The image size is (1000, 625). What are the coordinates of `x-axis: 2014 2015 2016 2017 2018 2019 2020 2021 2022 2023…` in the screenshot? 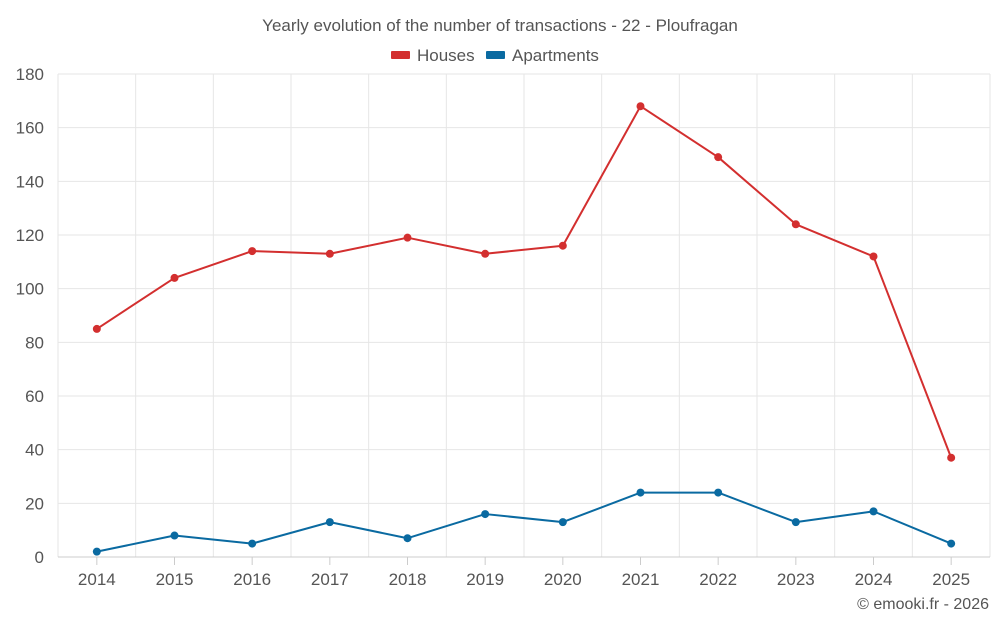 It's located at (524, 572).